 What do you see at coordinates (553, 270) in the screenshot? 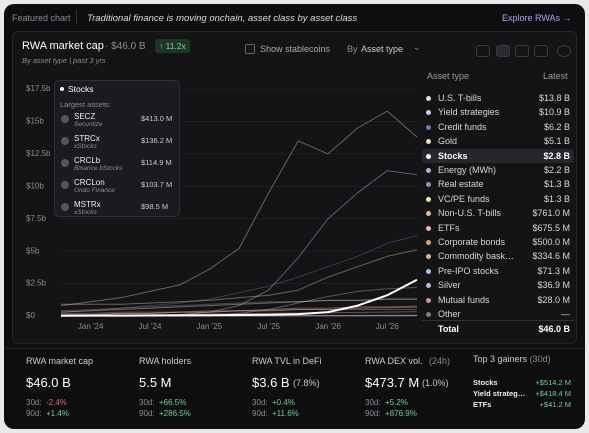
I see `legend-value: $71.3 M` at bounding box center [553, 270].